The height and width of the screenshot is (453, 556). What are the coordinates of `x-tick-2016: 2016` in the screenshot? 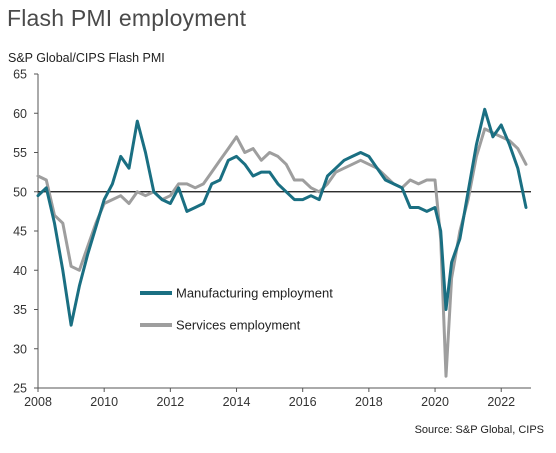 It's located at (303, 402).